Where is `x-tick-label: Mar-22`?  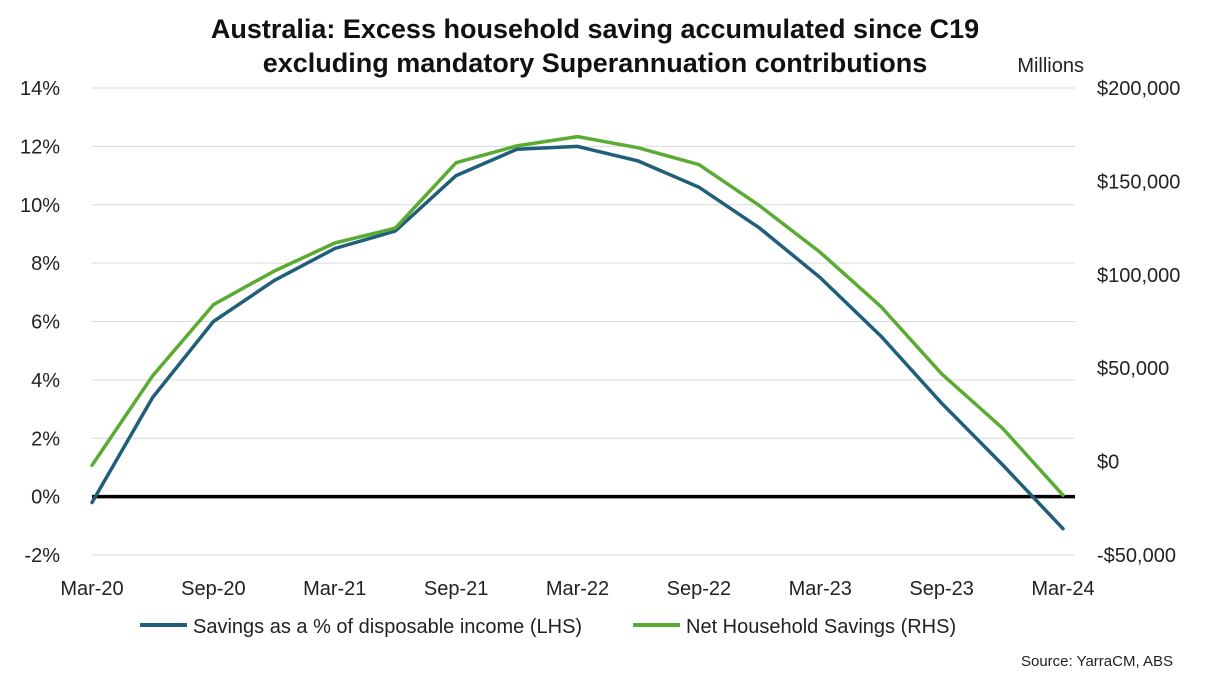 x-tick-label: Mar-22 is located at coordinates (577, 589).